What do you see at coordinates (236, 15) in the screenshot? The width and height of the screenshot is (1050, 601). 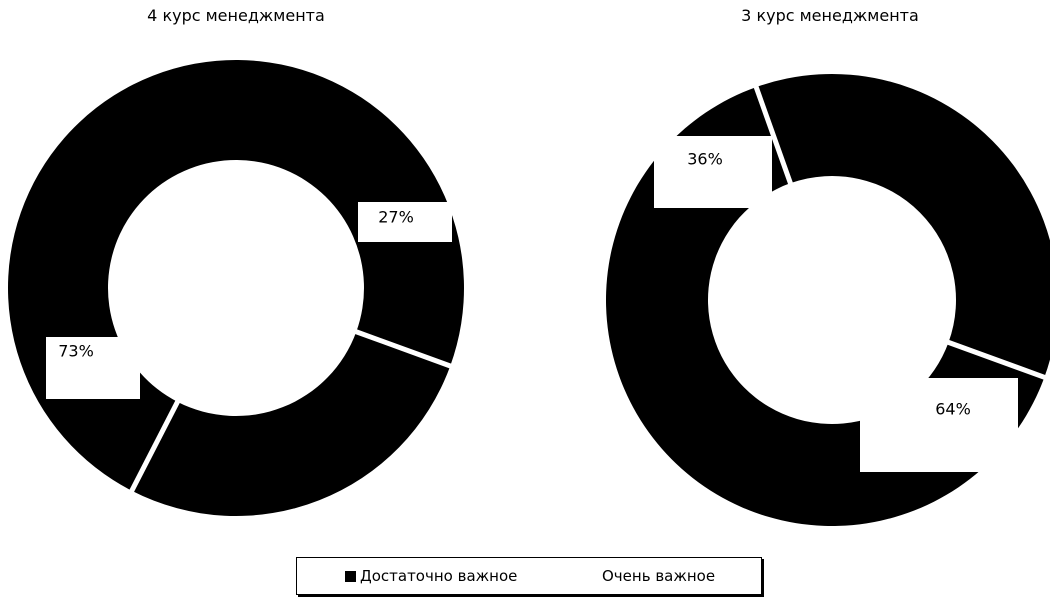 I see `chart-title-4-course: 4 курс менеджмента` at bounding box center [236, 15].